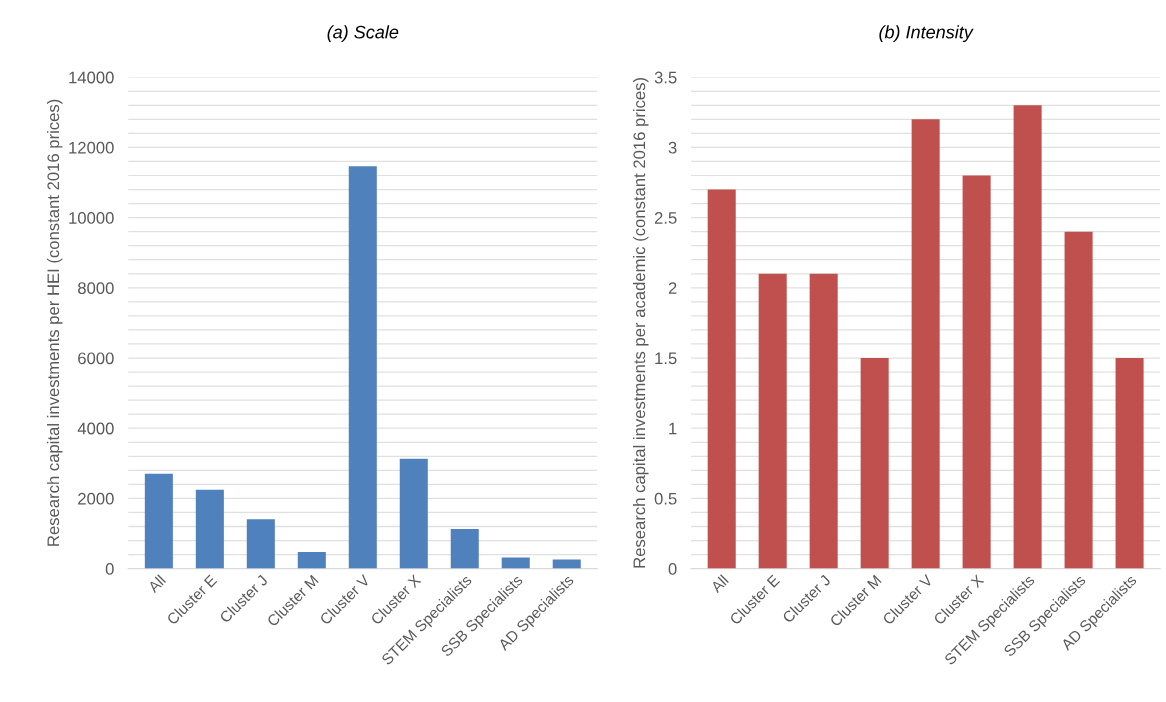  I want to click on y-tick-label: 2.5, so click(665, 218).